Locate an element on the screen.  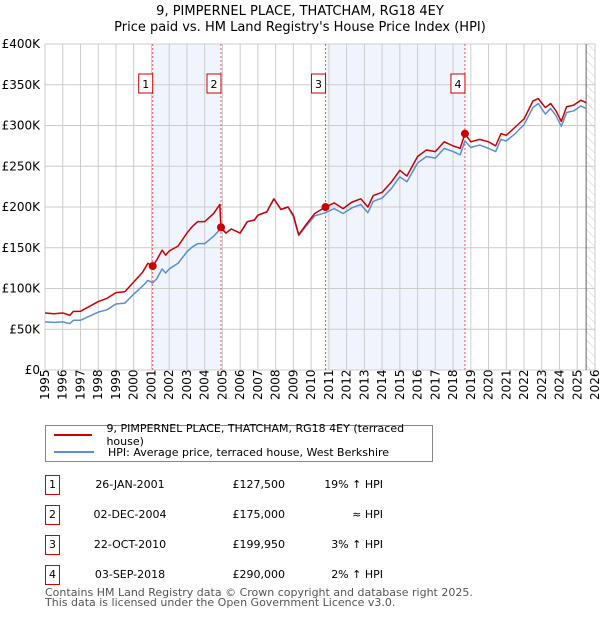
transaction-row: 3 22-OCT-2010 £199,950 3% ↑ HPI is located at coordinates (225, 545).